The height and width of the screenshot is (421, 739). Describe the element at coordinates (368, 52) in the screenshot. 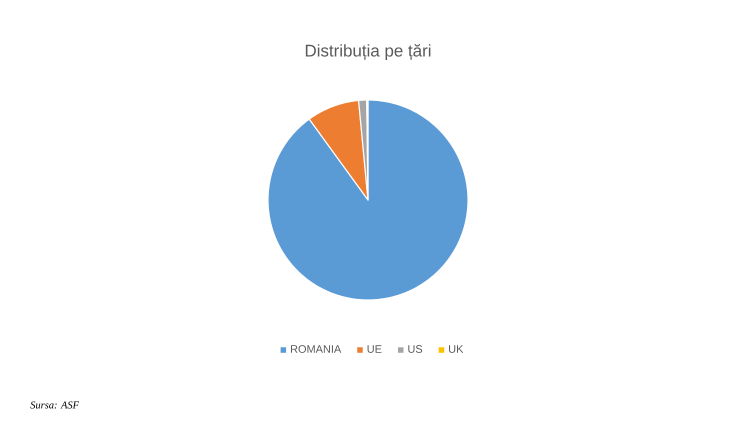

I see `chart-title: Distribuția pe țări` at that location.